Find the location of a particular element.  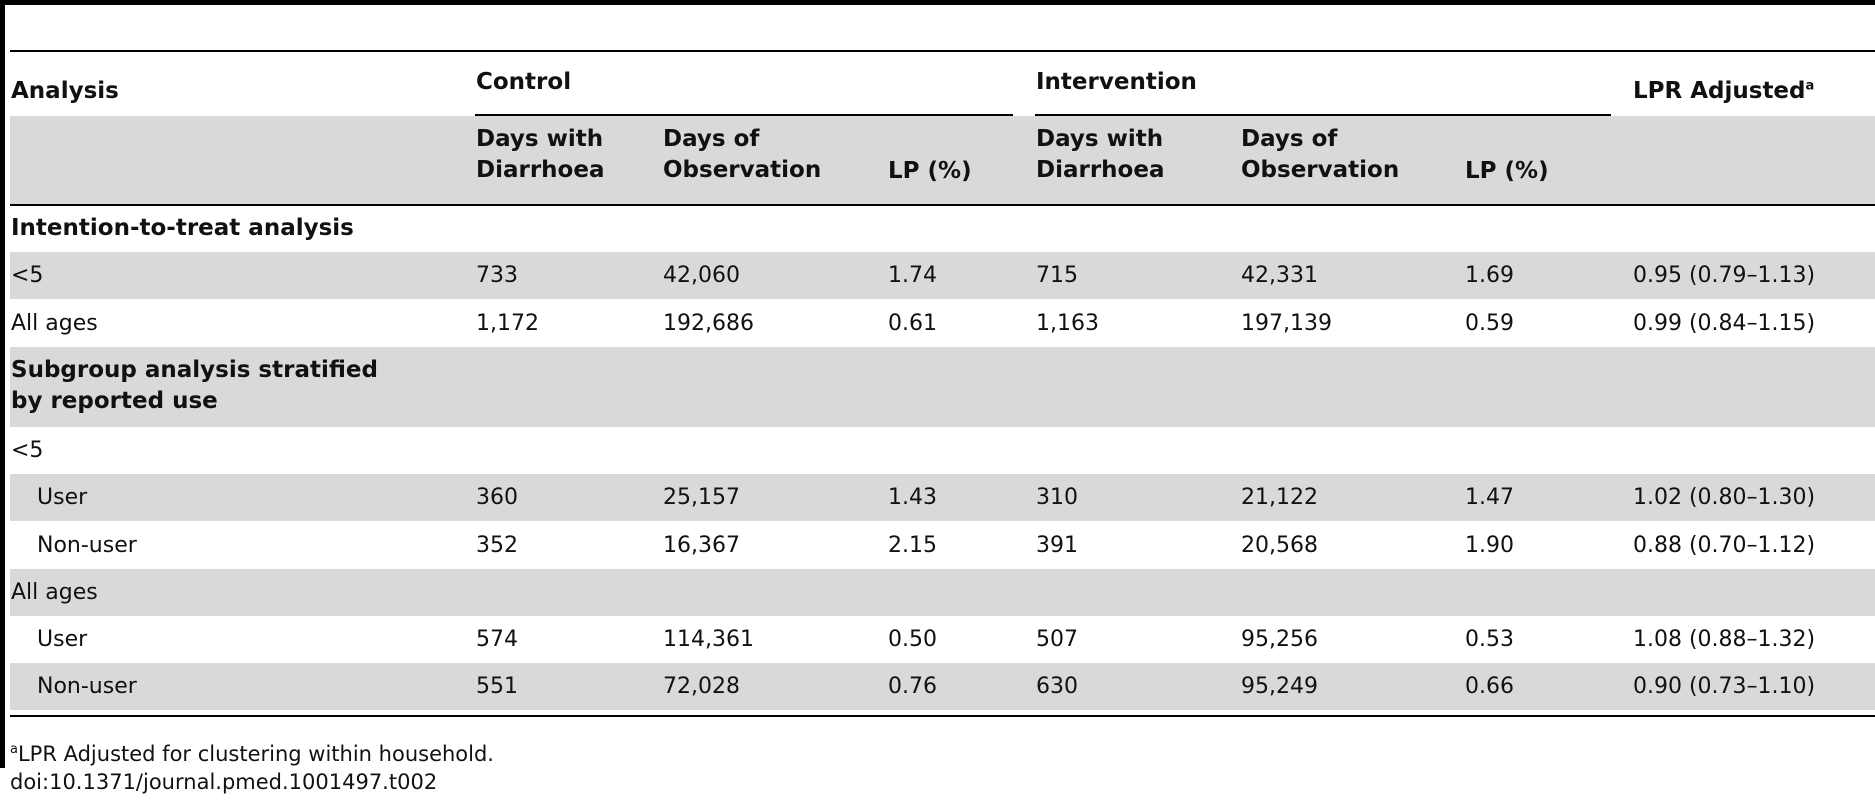

col-header-control: Control is located at coordinates (524, 82).